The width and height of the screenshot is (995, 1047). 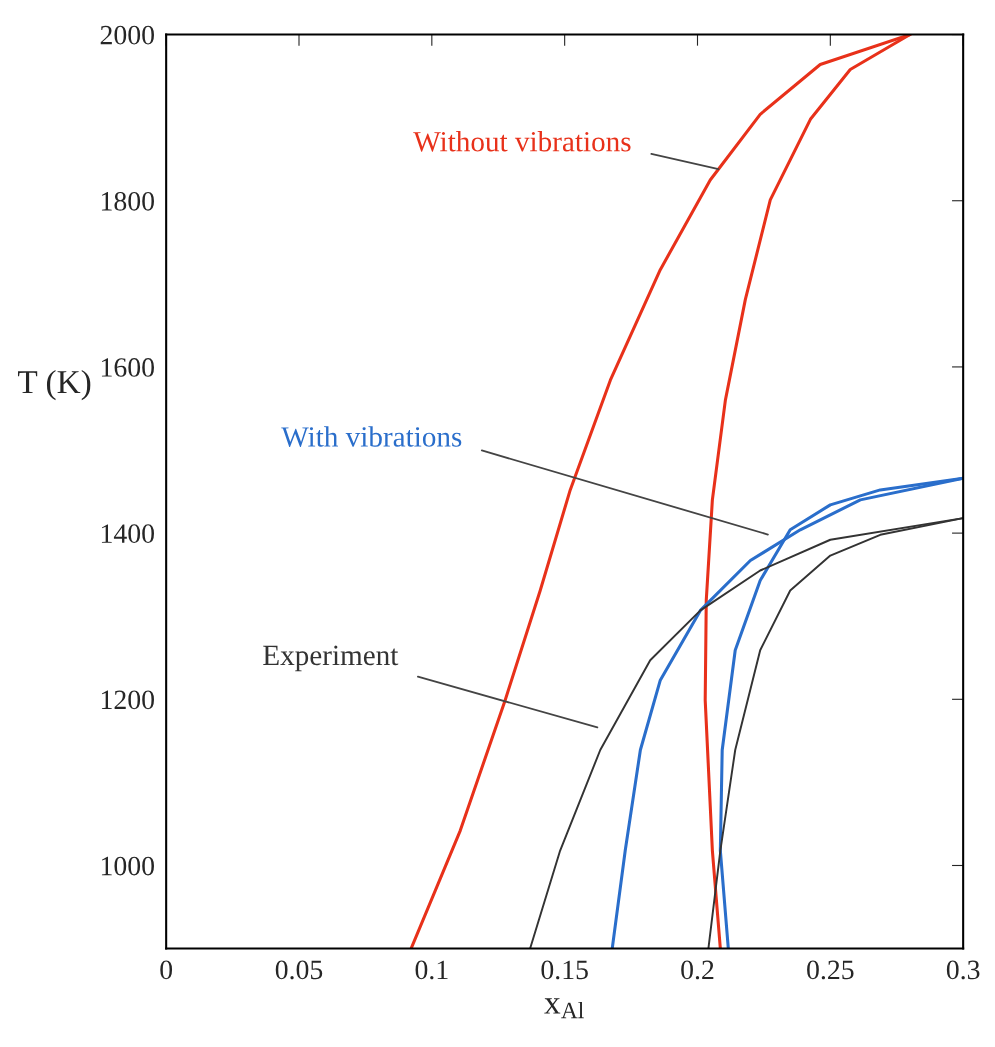 What do you see at coordinates (127, 367) in the screenshot?
I see `y-tick-label: 1600` at bounding box center [127, 367].